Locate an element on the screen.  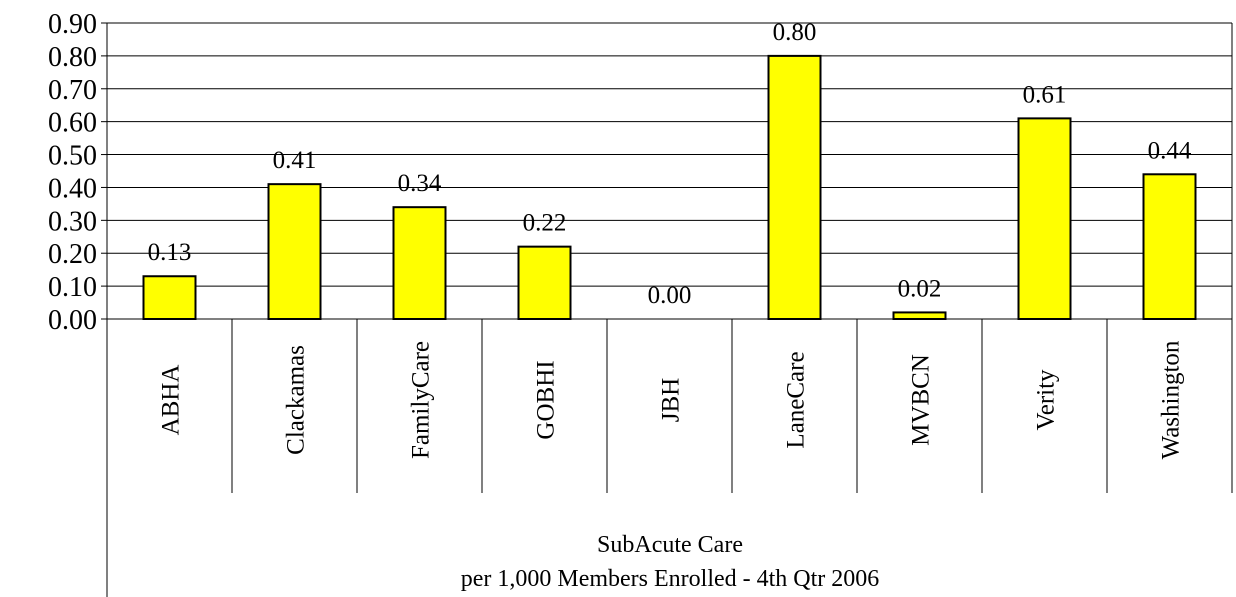
bar-washington is located at coordinates (1169, 246).